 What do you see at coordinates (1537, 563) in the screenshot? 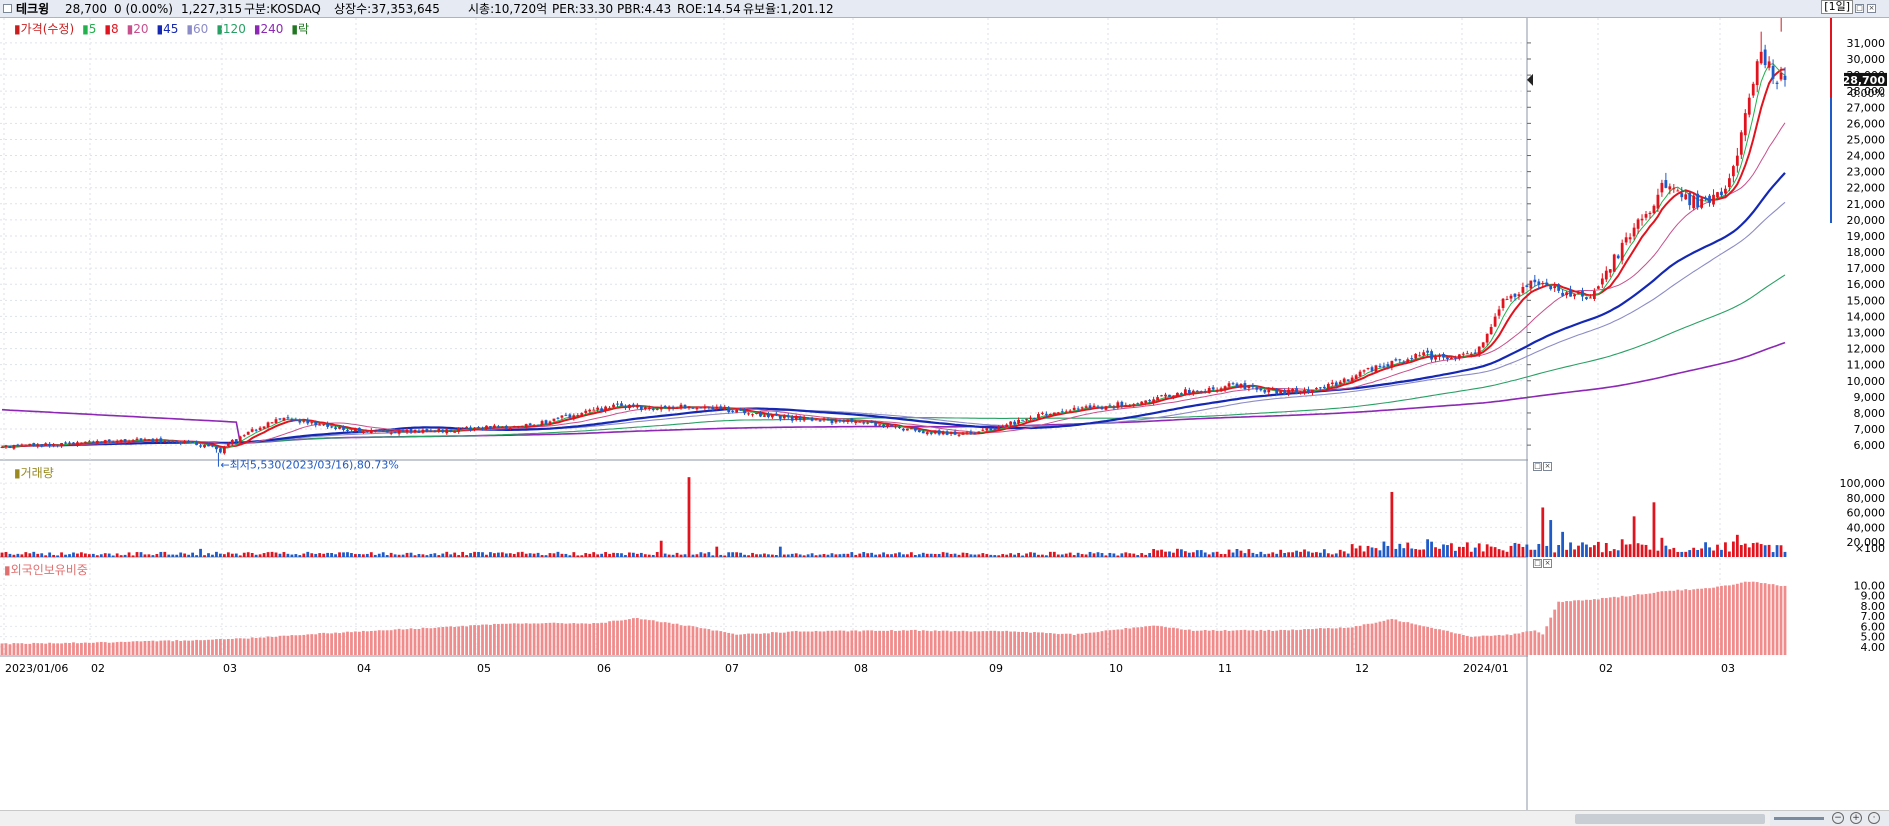
I see `panel-maximize-icon: □` at bounding box center [1537, 563].